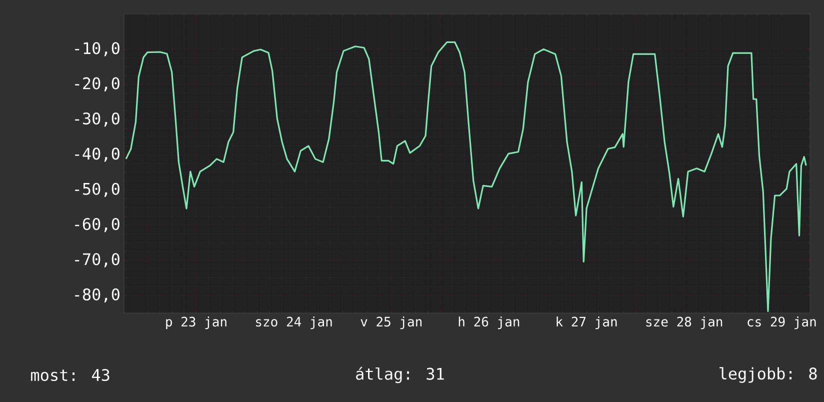 The height and width of the screenshot is (402, 824). I want to click on x-tick-label: p 23 jan, so click(196, 323).